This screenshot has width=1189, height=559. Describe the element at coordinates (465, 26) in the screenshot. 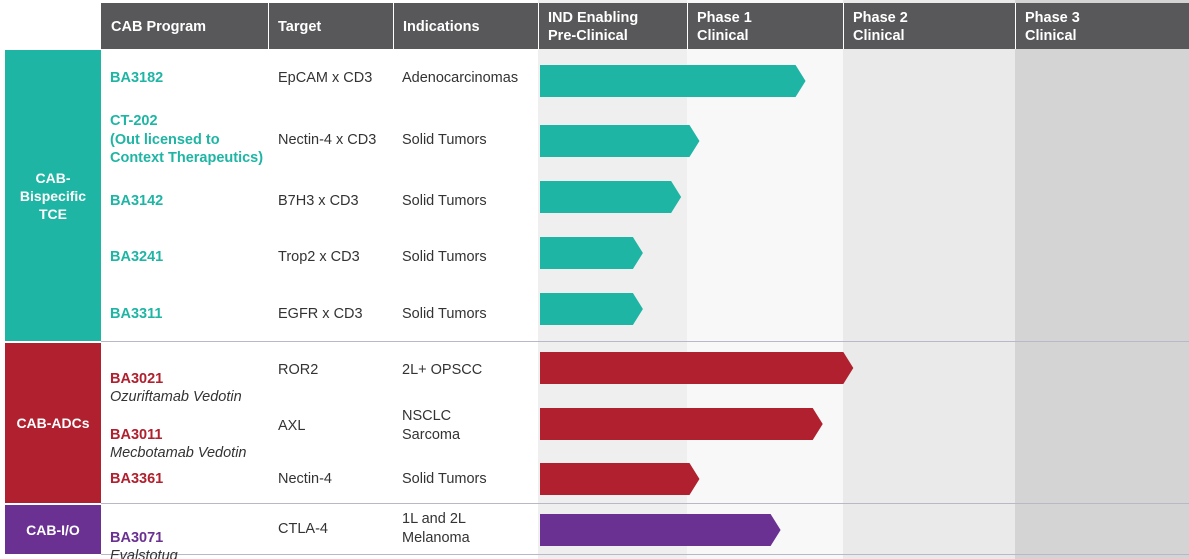

I see `header-indications: Indications` at that location.